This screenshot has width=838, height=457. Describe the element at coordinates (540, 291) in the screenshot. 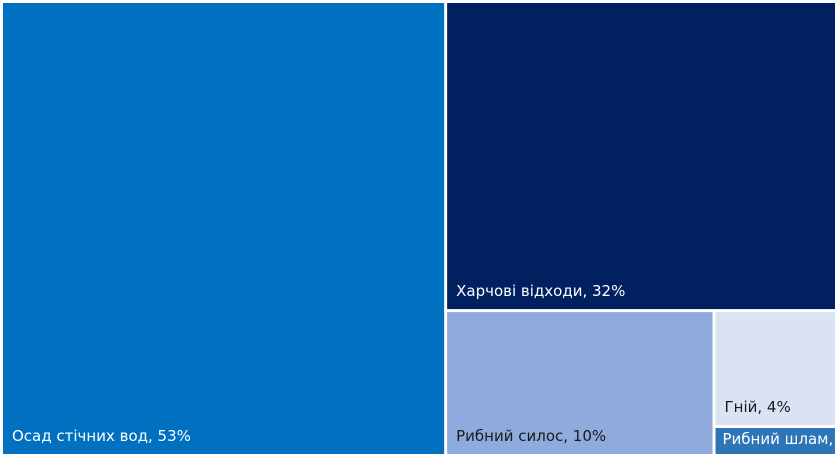

I see `tile-label: Харчові відходи, 32%` at that location.